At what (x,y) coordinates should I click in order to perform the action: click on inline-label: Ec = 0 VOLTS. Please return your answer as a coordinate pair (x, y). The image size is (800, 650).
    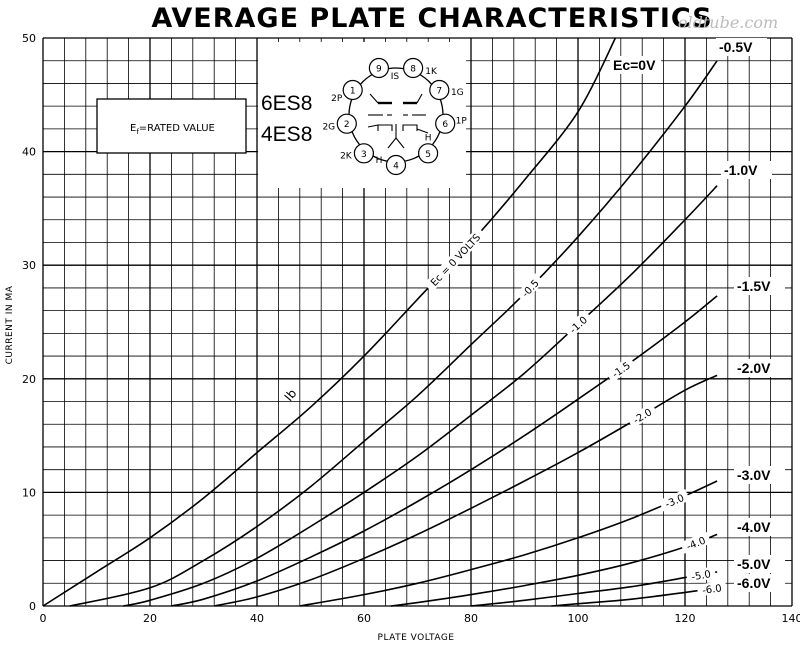
    Looking at the image, I should click on (456, 260).